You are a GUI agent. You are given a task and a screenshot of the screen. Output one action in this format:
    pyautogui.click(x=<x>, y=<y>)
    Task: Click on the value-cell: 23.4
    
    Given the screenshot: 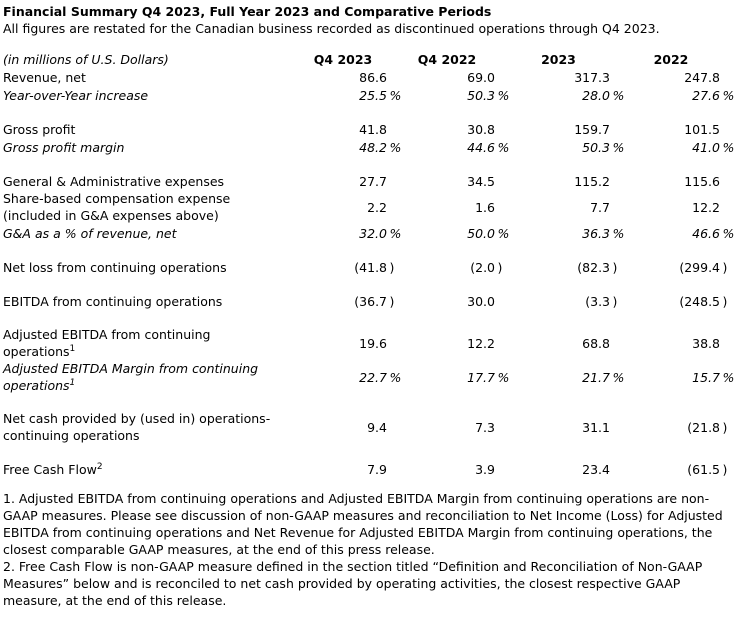 What is the action you would take?
    pyautogui.click(x=596, y=469)
    